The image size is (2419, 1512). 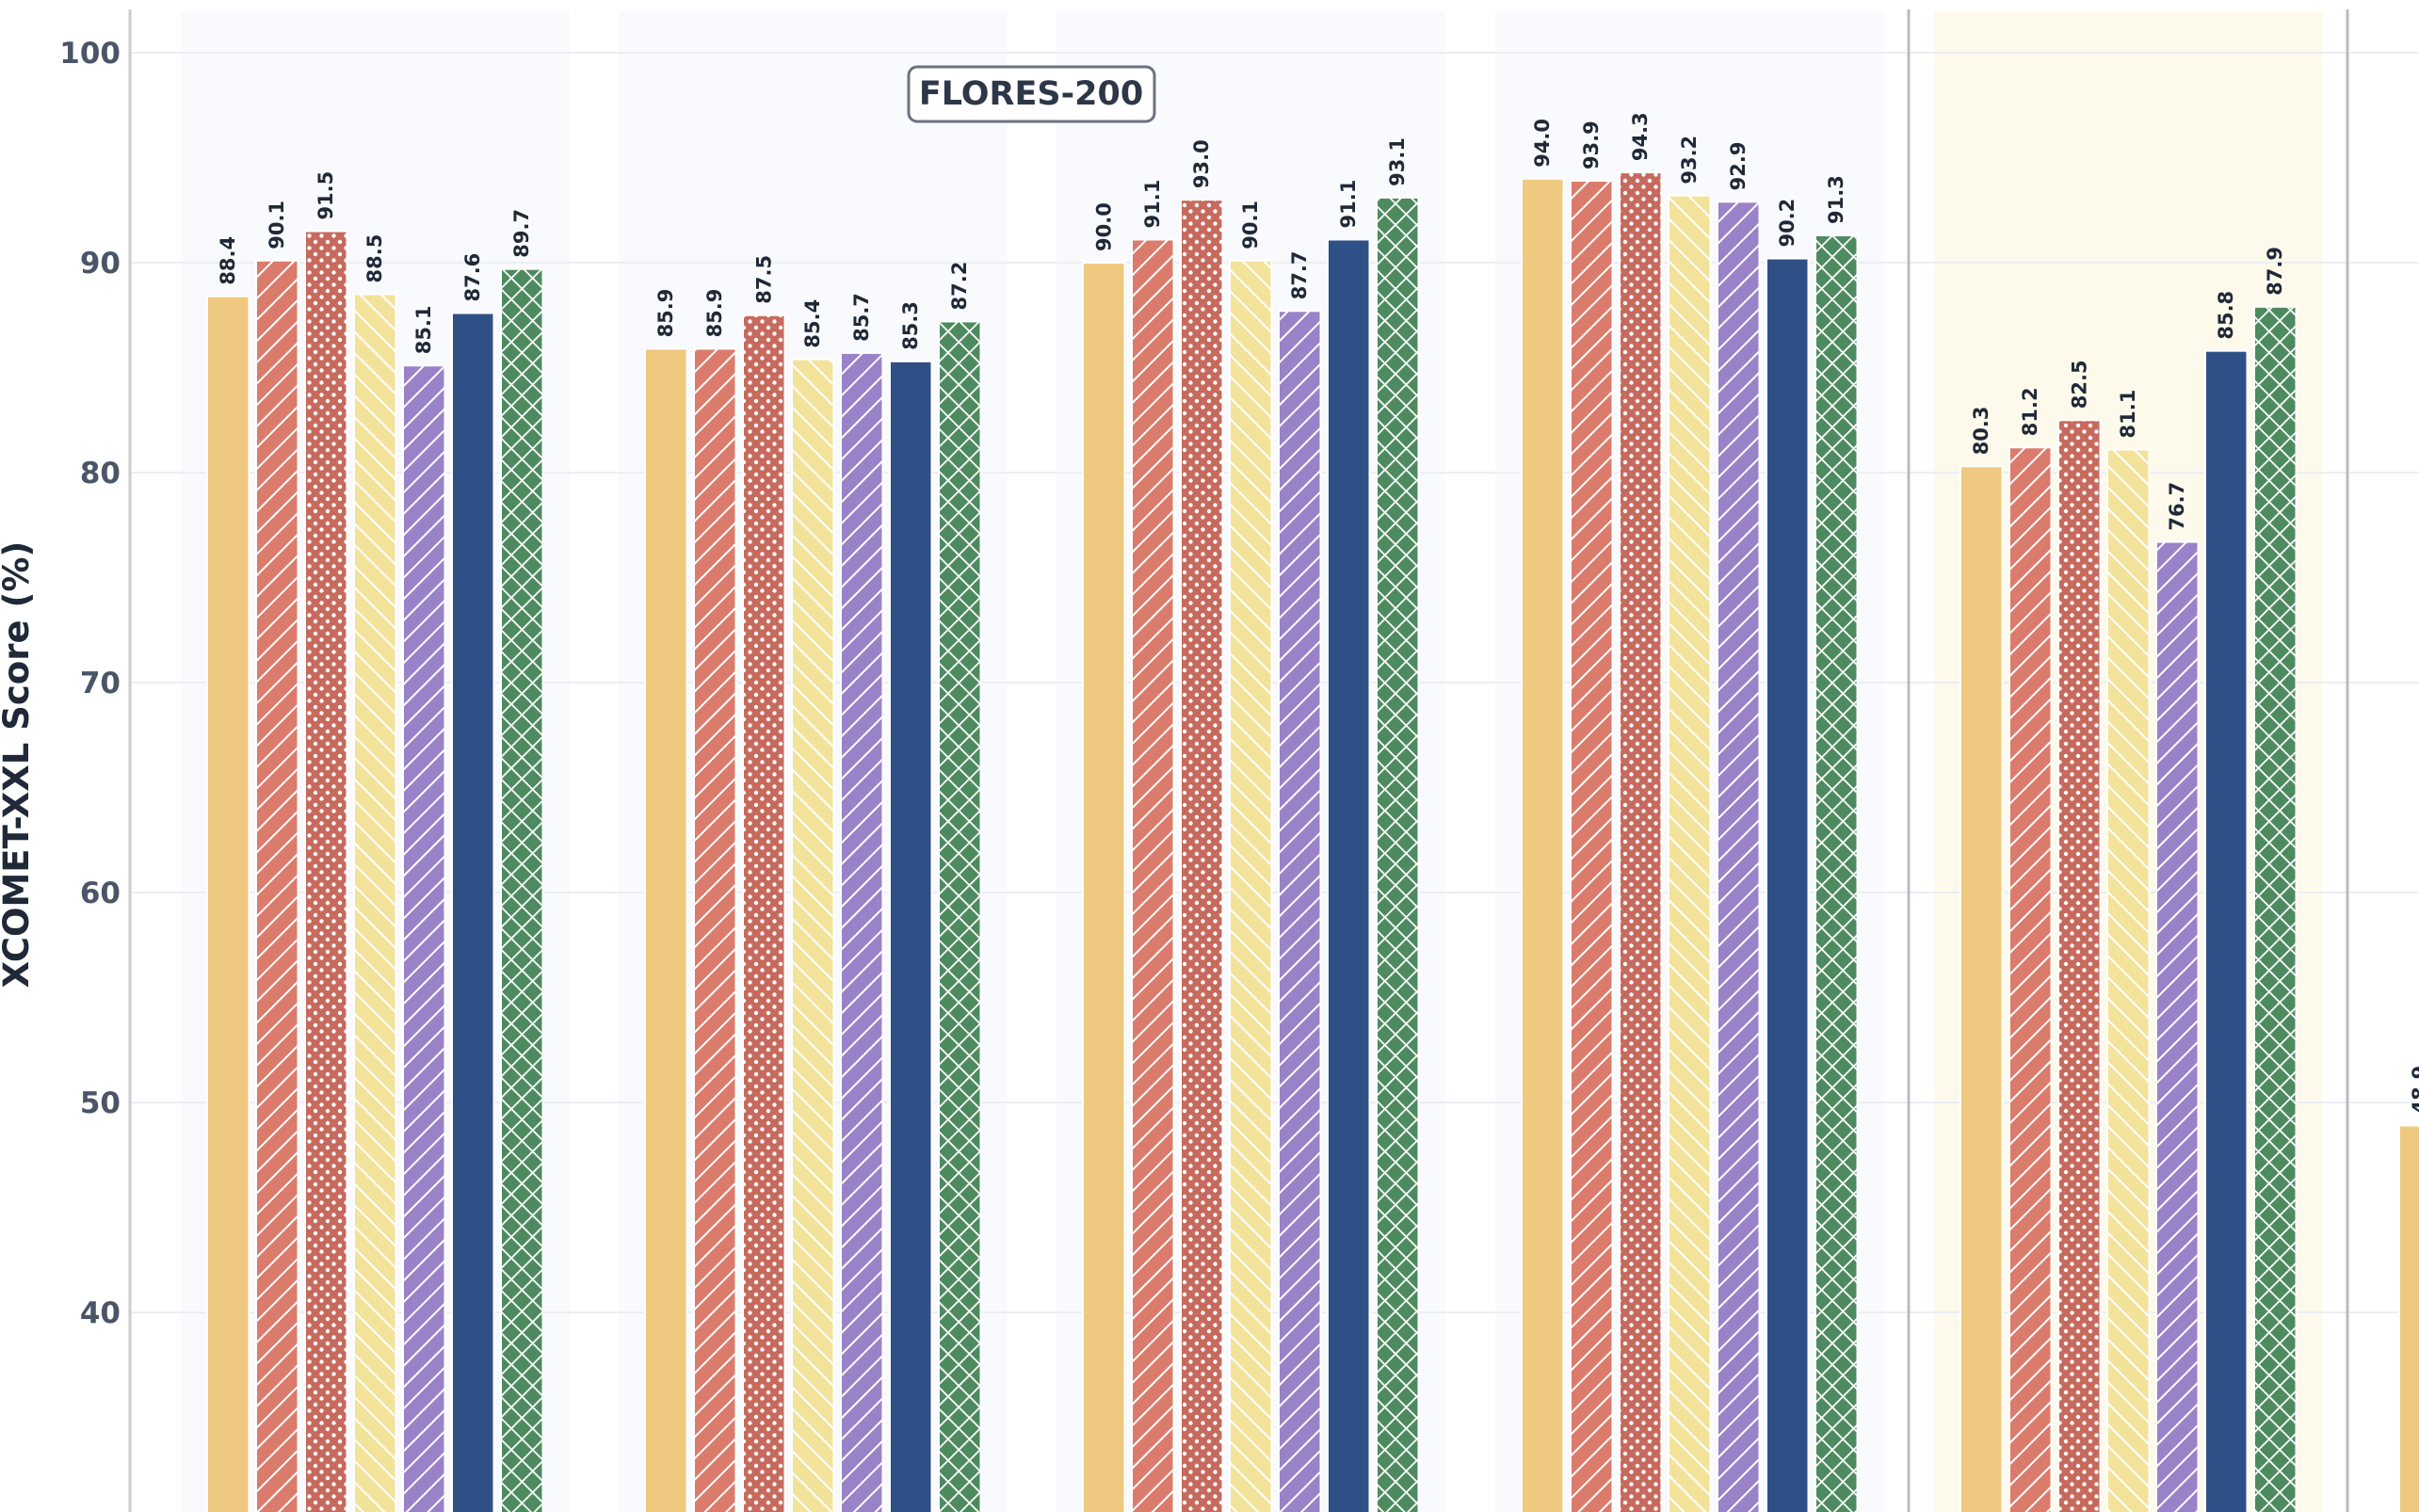 What do you see at coordinates (763, 279) in the screenshot?
I see `bar-value-label: 87.5` at bounding box center [763, 279].